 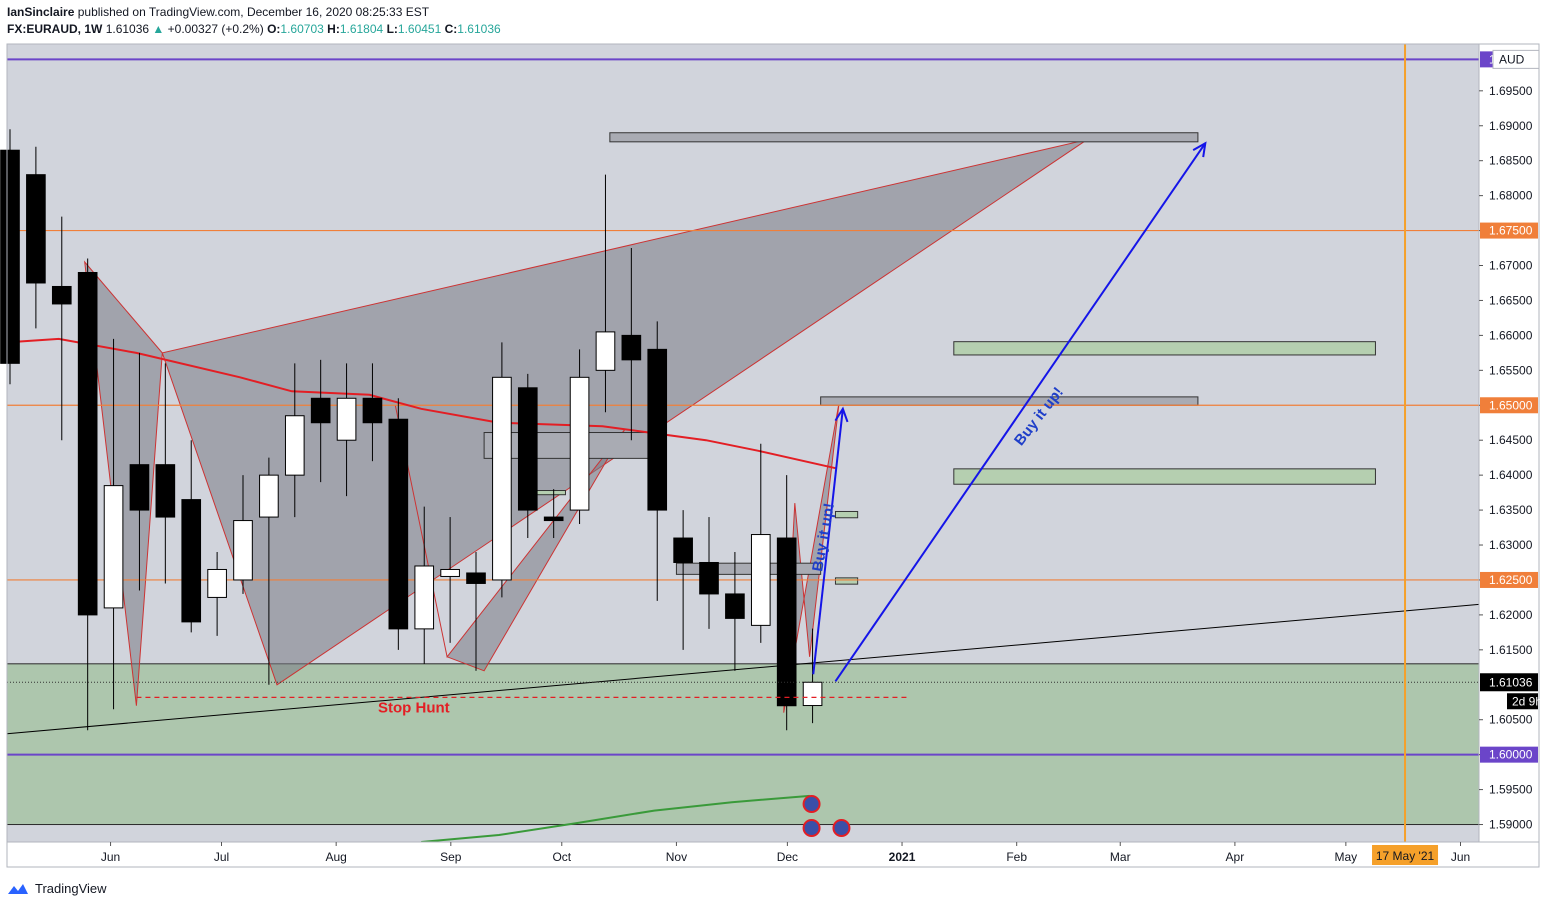 I want to click on harmonic-pattern, so click(x=510, y=538).